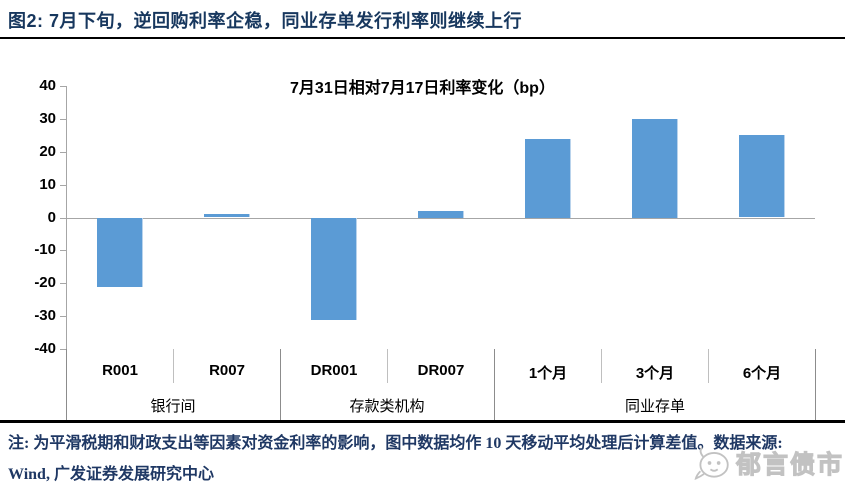  I want to click on bar-R007, so click(227, 215).